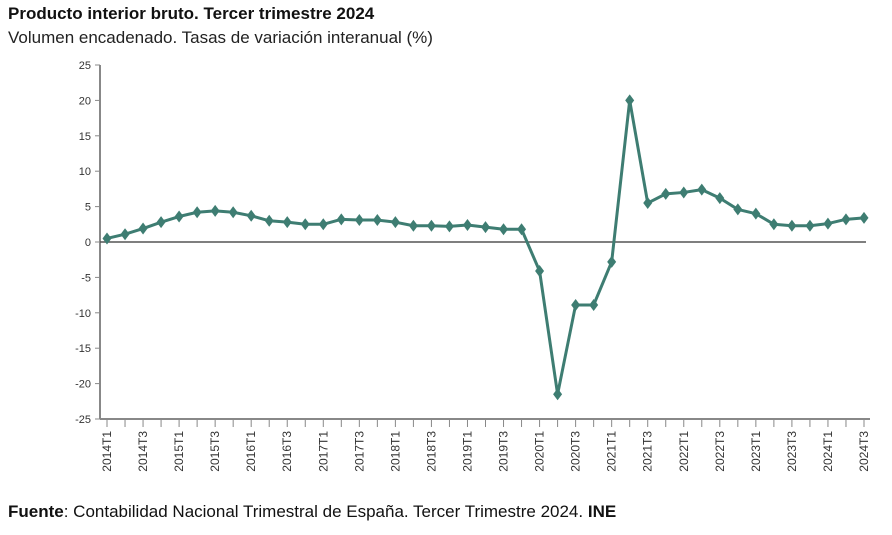  I want to click on x-tick-label: 2016T3, so click(287, 451).